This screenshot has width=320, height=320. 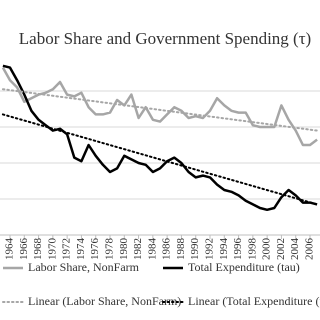 I want to click on x-tick-label: 1968, so click(x=38, y=249).